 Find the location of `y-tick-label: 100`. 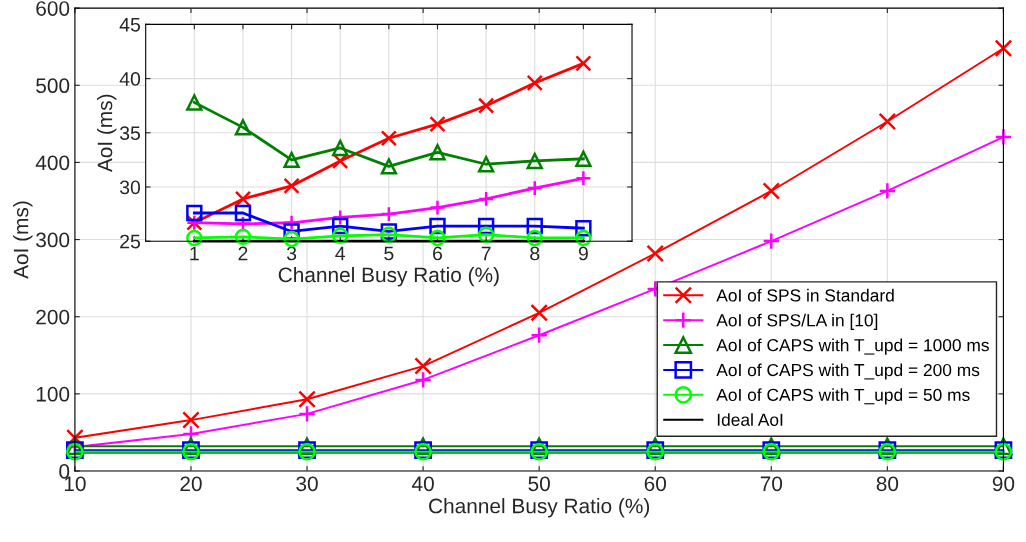

y-tick-label: 100 is located at coordinates (53, 394).